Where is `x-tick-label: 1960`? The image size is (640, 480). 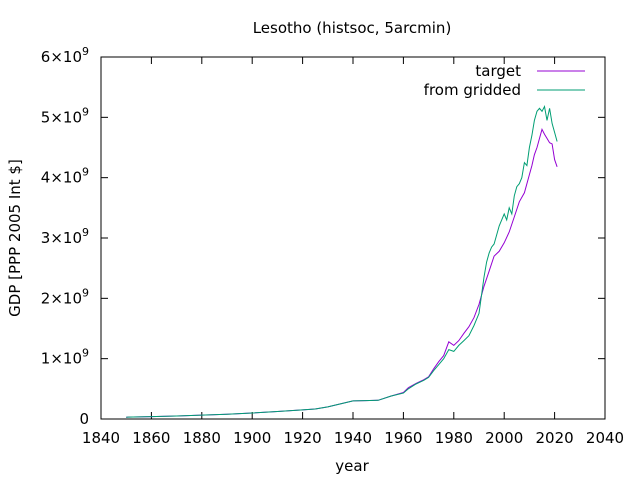 x-tick-label: 1960 is located at coordinates (403, 438).